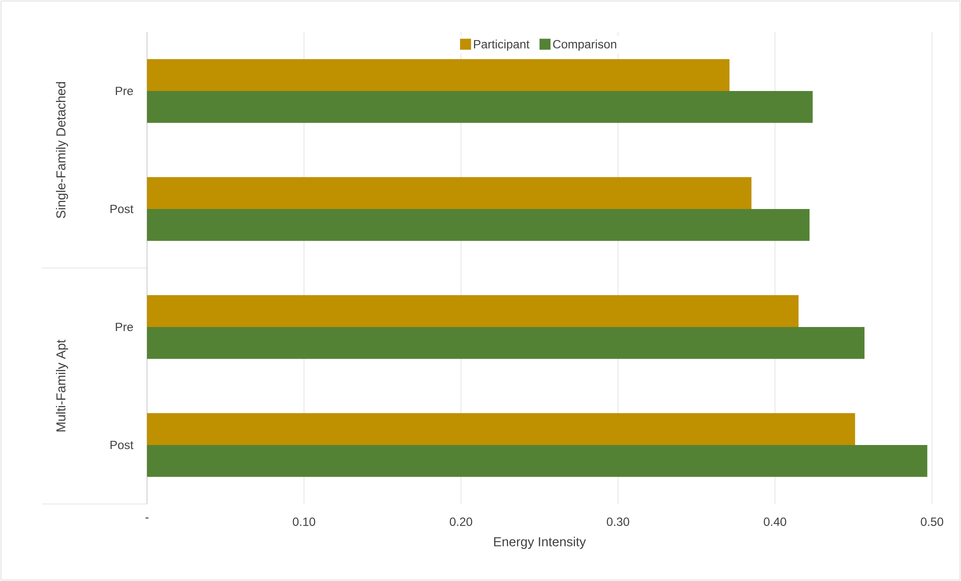 Image resolution: width=961 pixels, height=581 pixels. I want to click on text: Multi-Family Apt, so click(62, 386).